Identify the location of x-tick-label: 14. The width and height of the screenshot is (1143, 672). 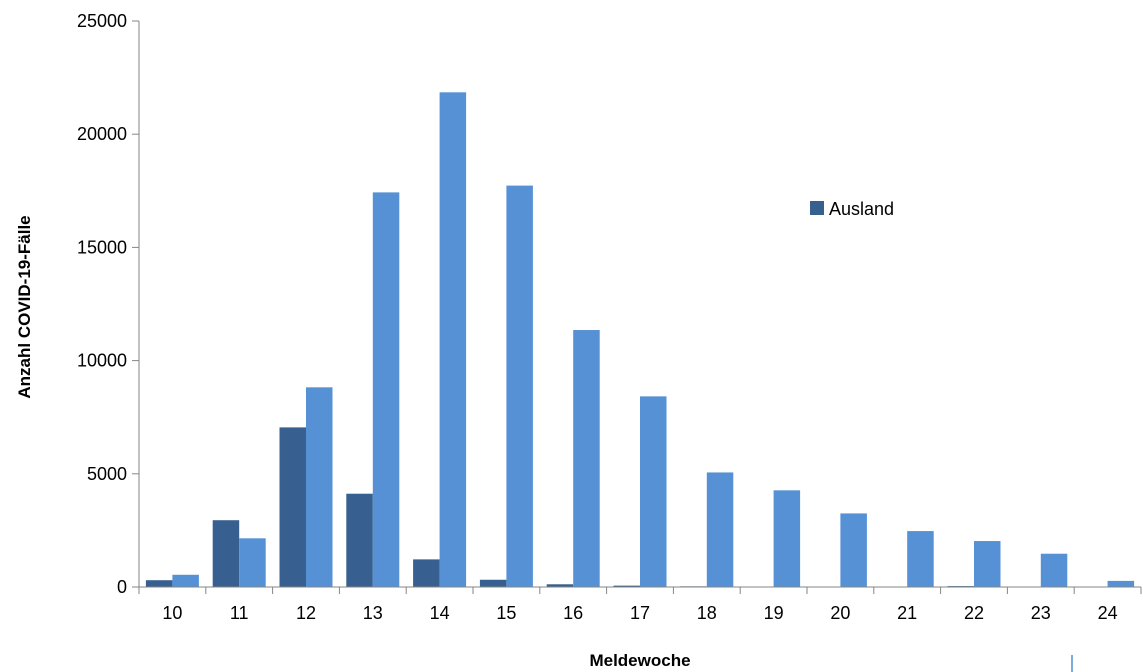
(440, 613).